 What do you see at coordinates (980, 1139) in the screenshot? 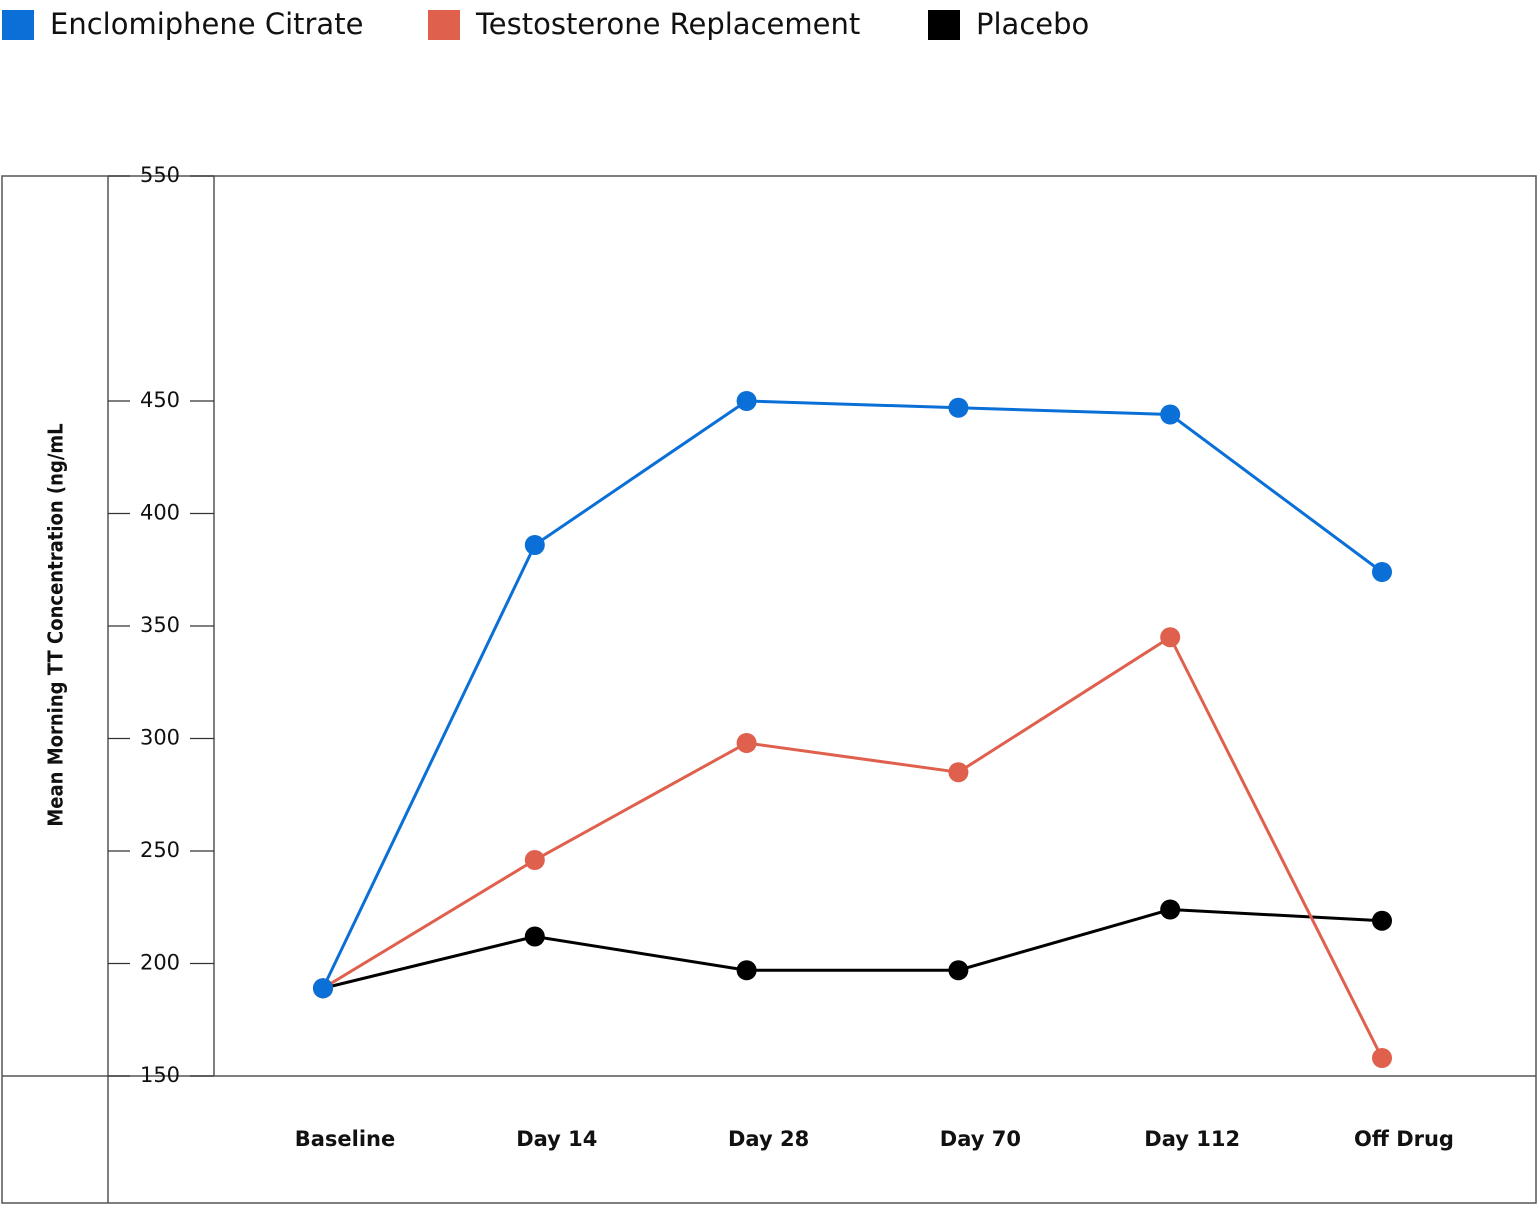
I see `x-tick-label: Day 70` at bounding box center [980, 1139].